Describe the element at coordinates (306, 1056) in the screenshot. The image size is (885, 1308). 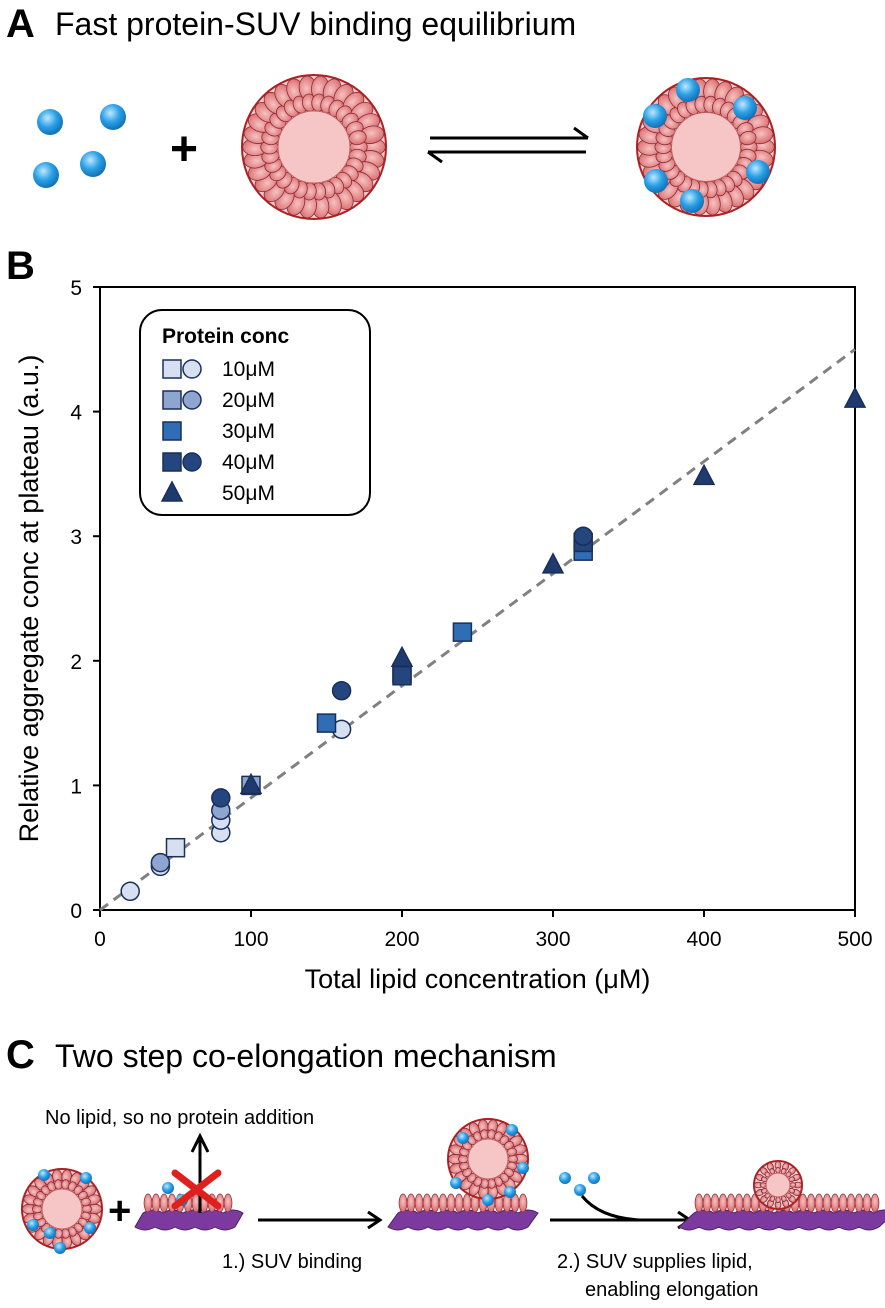
I see `panel-c-title: Two step co-elongation mechanism` at that location.